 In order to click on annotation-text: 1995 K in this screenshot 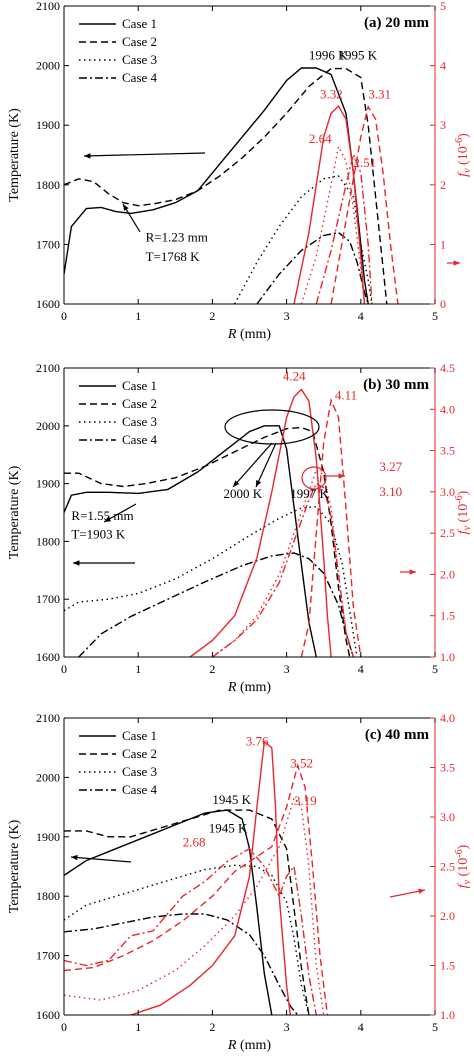, I will do `click(358, 55)`.